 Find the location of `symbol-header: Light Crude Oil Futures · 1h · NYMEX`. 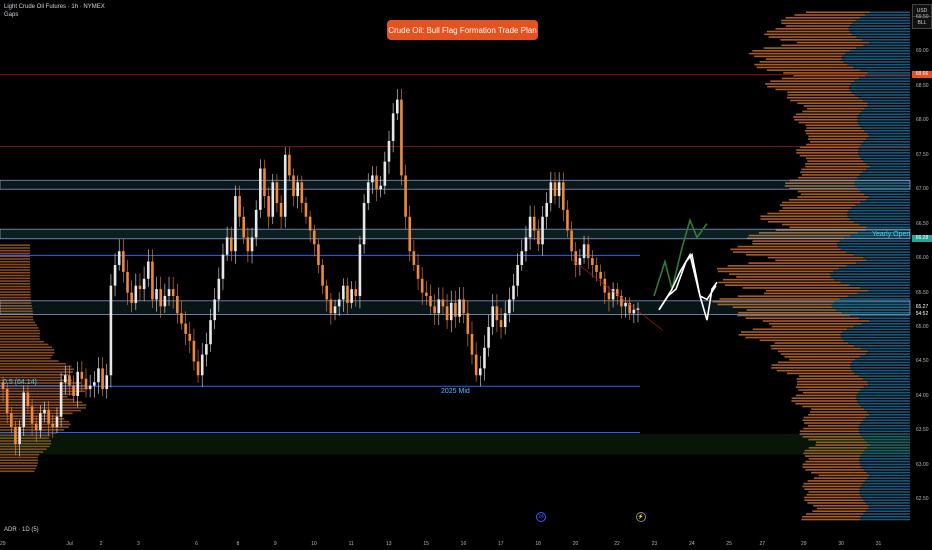

symbol-header: Light Crude Oil Futures · 1h · NYMEX is located at coordinates (54, 7).